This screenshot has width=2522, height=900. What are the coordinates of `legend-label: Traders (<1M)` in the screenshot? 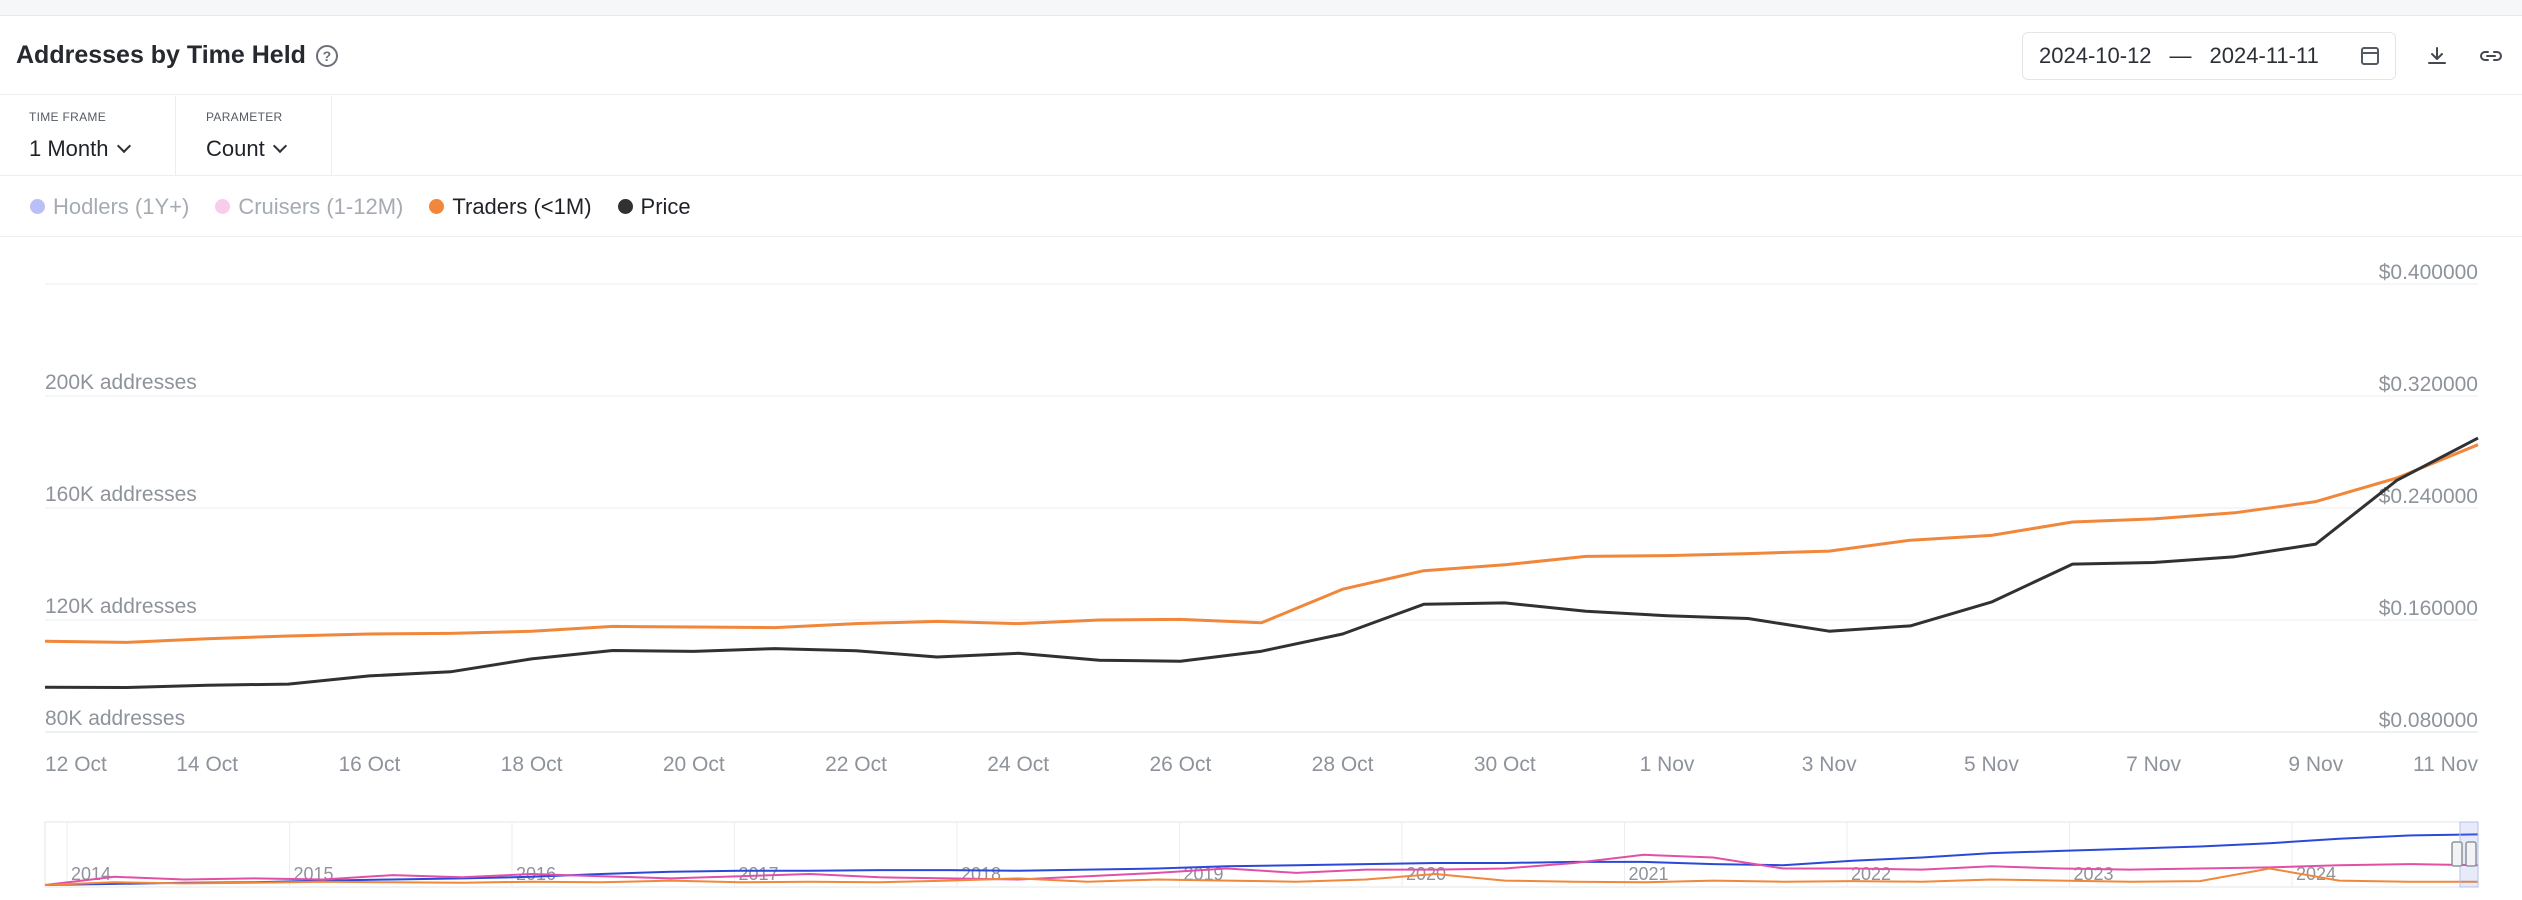 It's located at (522, 206).